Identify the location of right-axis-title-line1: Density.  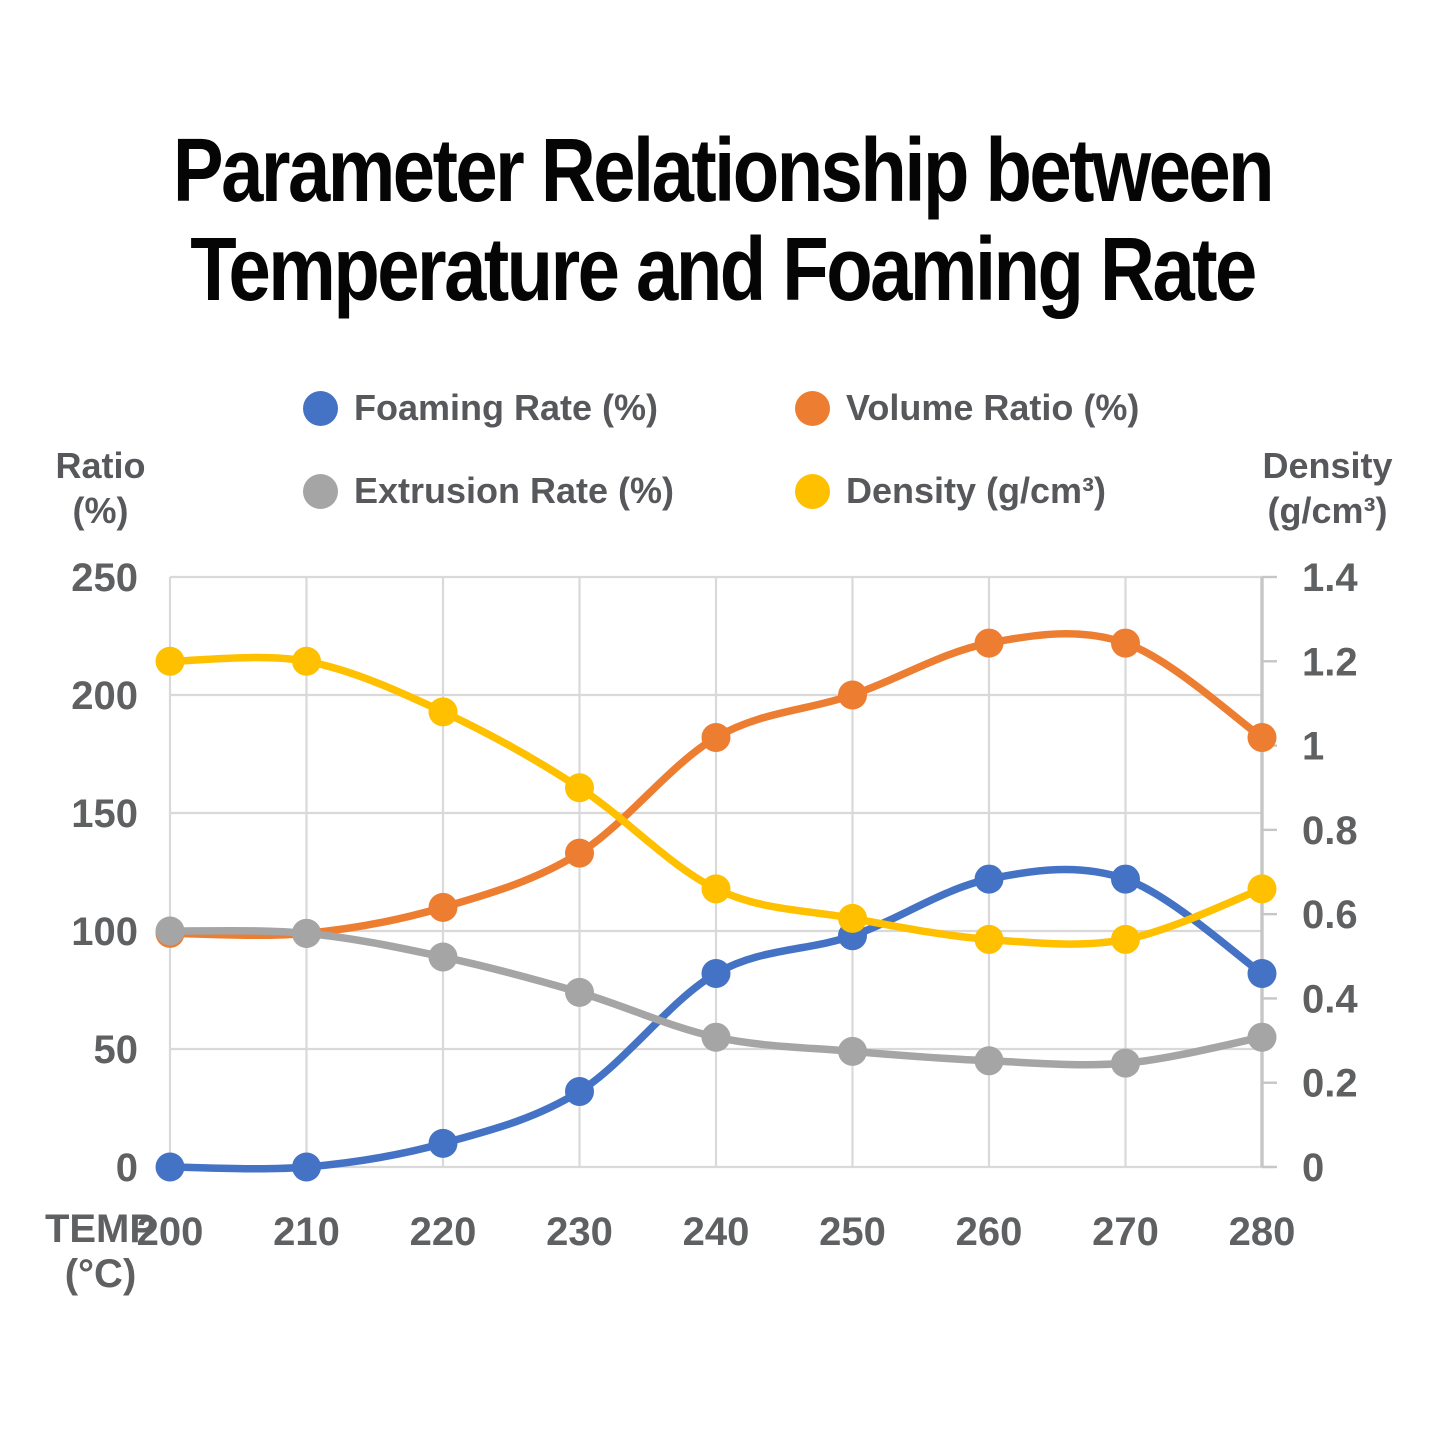
(1327, 465).